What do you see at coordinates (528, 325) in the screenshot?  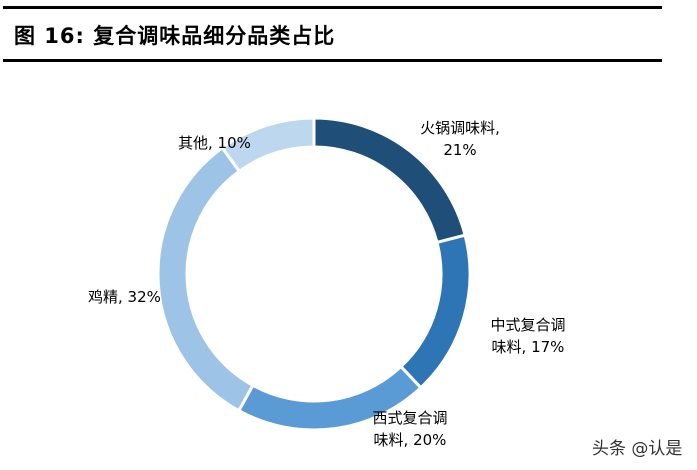 I see `slice-label-line1: 中式复合调` at bounding box center [528, 325].